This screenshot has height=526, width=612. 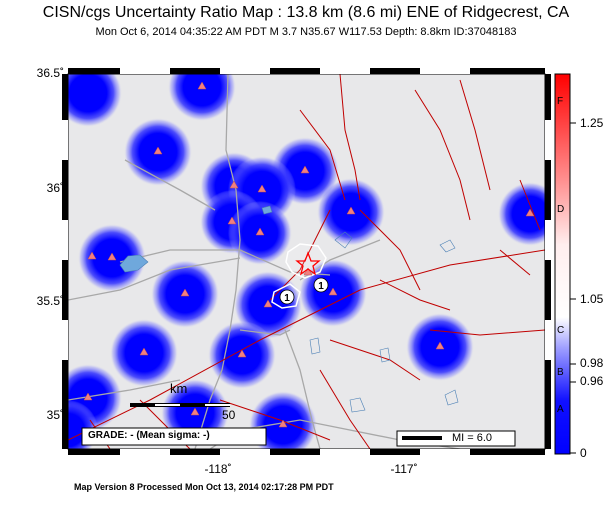 I want to click on legend-text: MI = 6.0, so click(x=472, y=438).